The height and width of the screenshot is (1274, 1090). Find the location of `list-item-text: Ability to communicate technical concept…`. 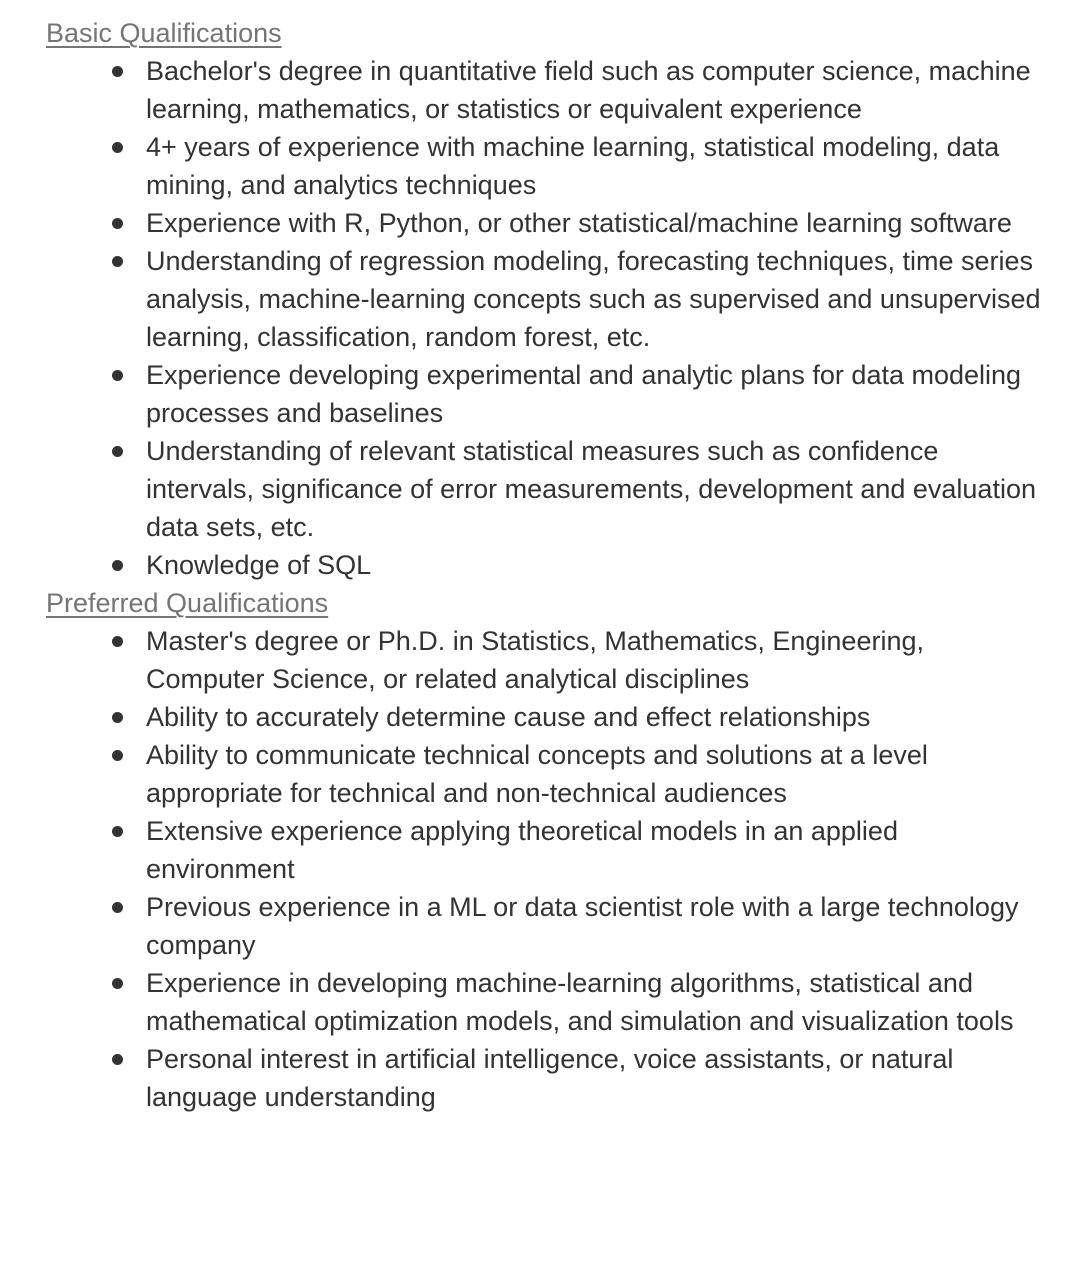

list-item-text: Ability to communicate technical concept… is located at coordinates (537, 774).